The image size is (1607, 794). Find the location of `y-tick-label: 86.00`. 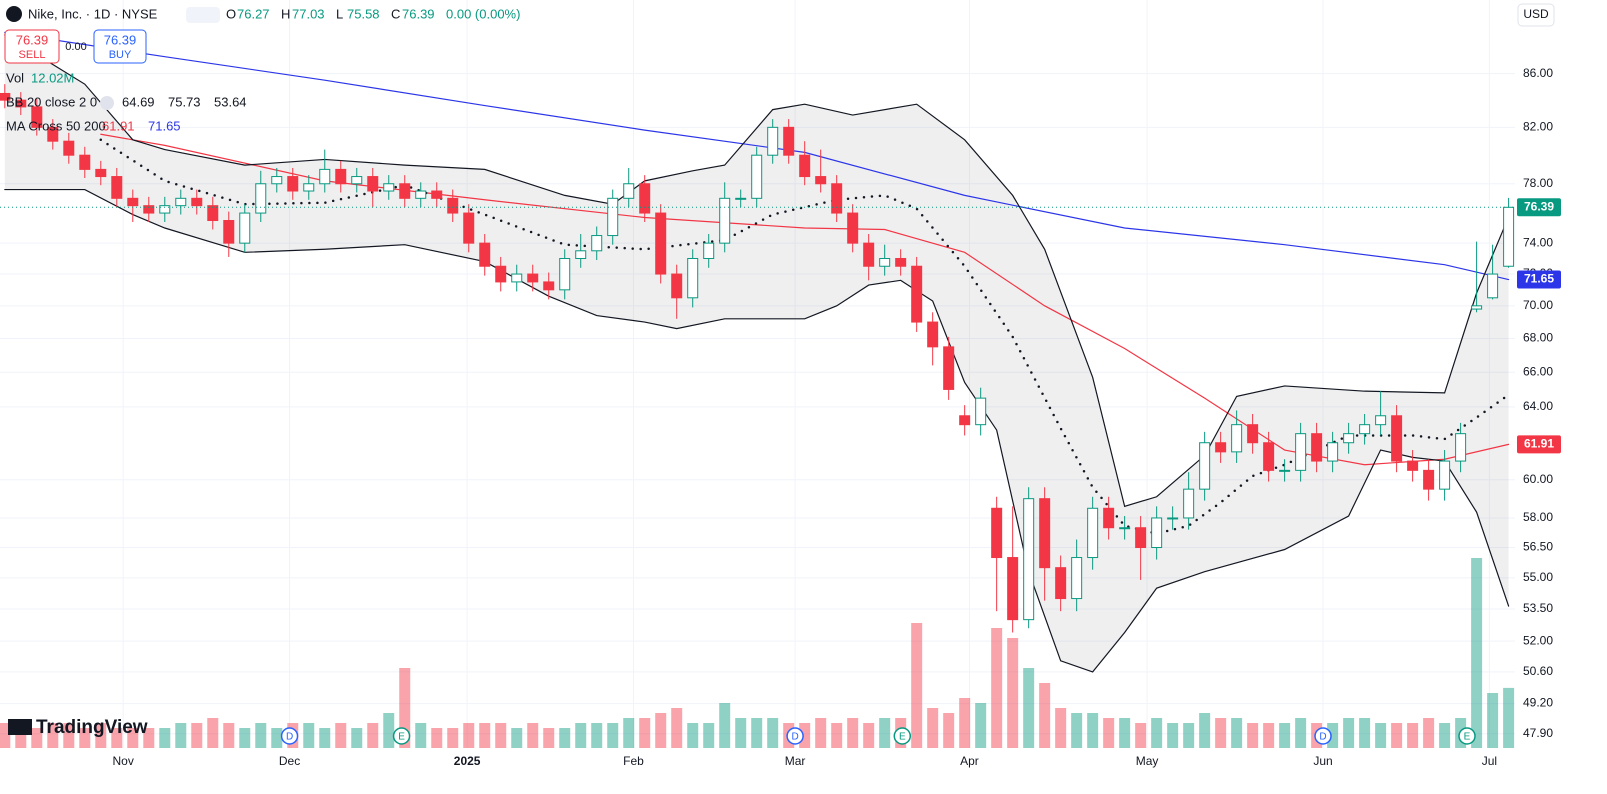

y-tick-label: 86.00 is located at coordinates (1538, 73).